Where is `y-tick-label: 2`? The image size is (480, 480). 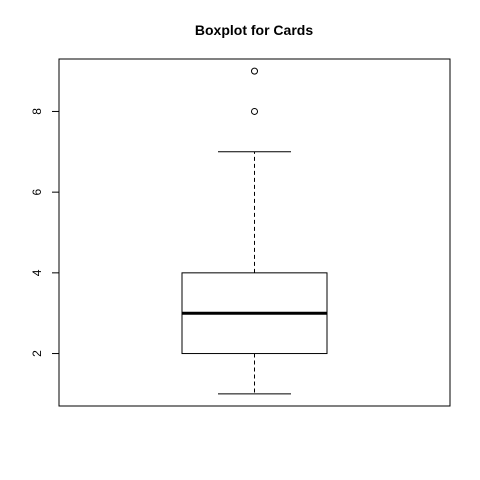 y-tick-label: 2 is located at coordinates (37, 353).